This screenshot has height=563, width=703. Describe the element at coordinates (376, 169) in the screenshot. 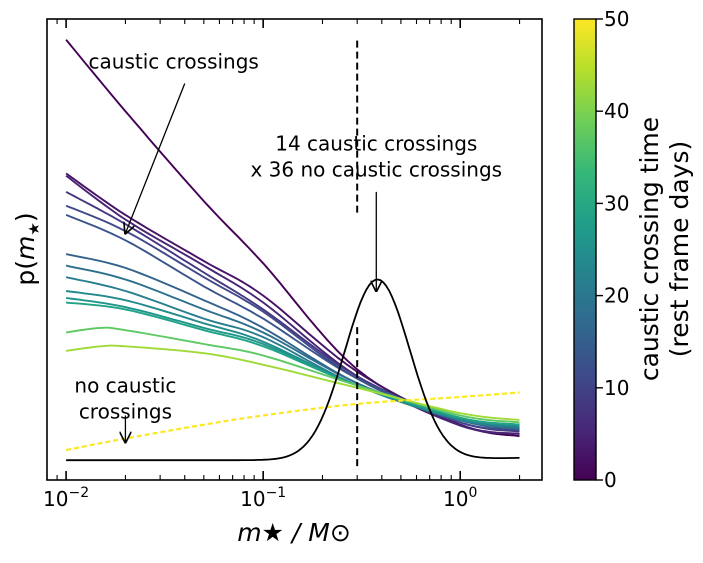

I see `annotation-text: x 36 no caustic crossings` at that location.